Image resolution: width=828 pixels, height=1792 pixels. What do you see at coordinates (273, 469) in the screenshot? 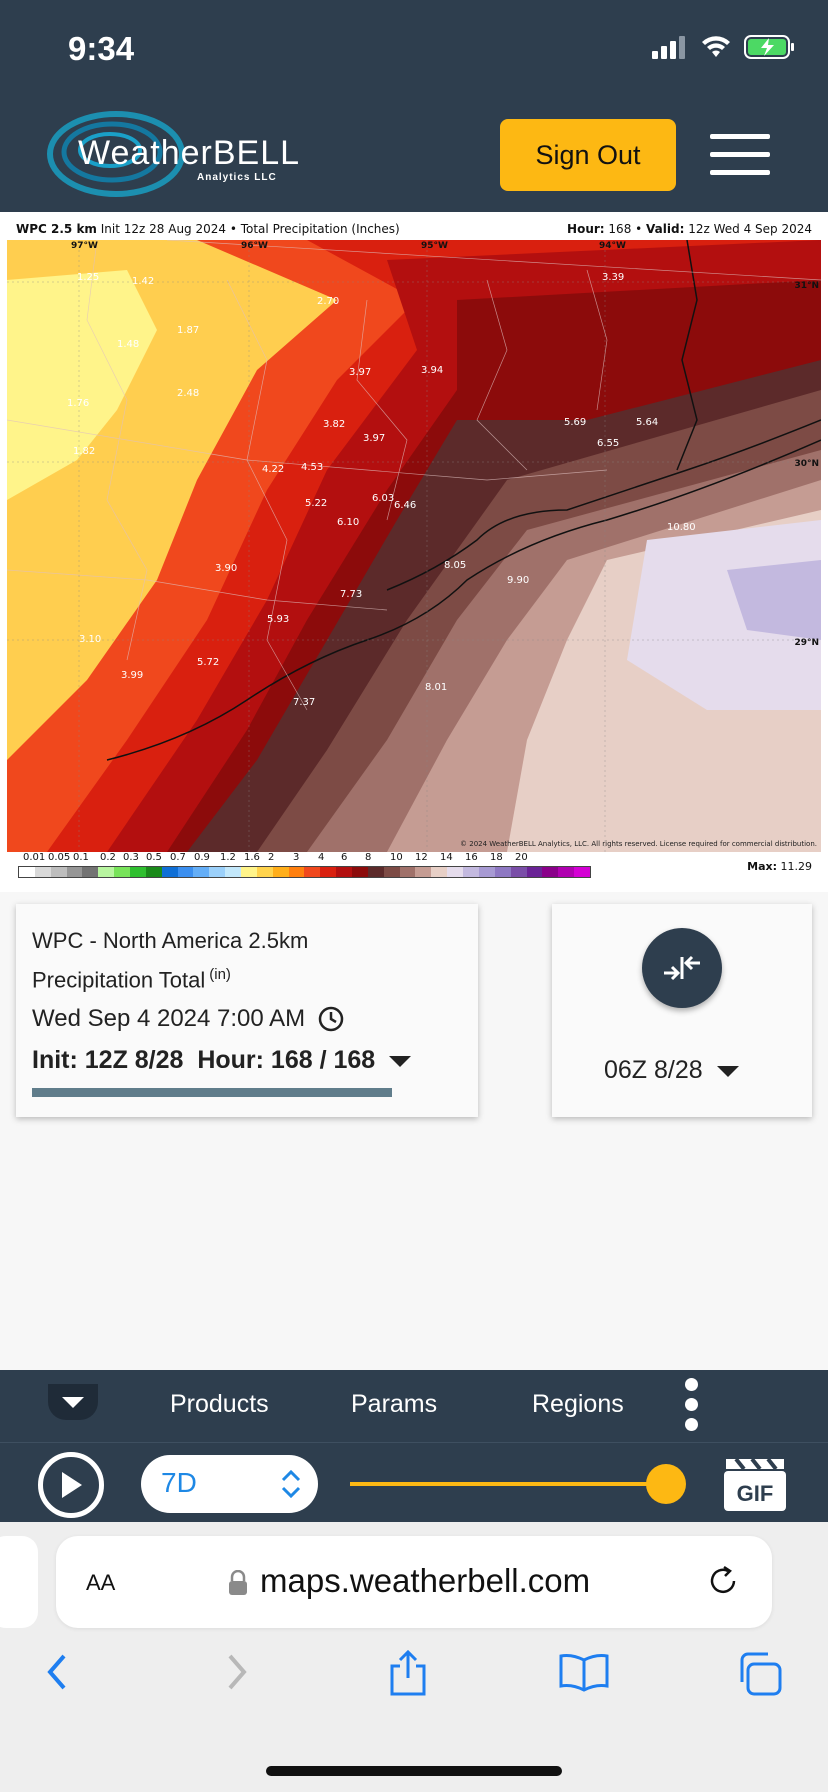
I see `map-point-value: 4.22` at bounding box center [273, 469].